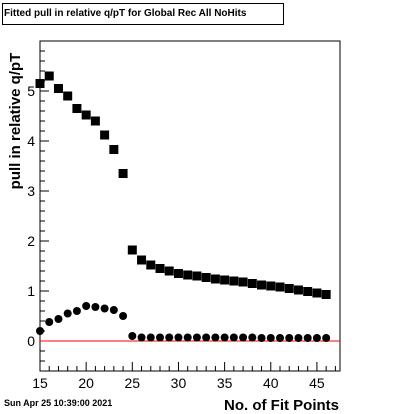 The width and height of the screenshot is (400, 414). What do you see at coordinates (31, 91) in the screenshot?
I see `y-tick-label: 5` at bounding box center [31, 91].